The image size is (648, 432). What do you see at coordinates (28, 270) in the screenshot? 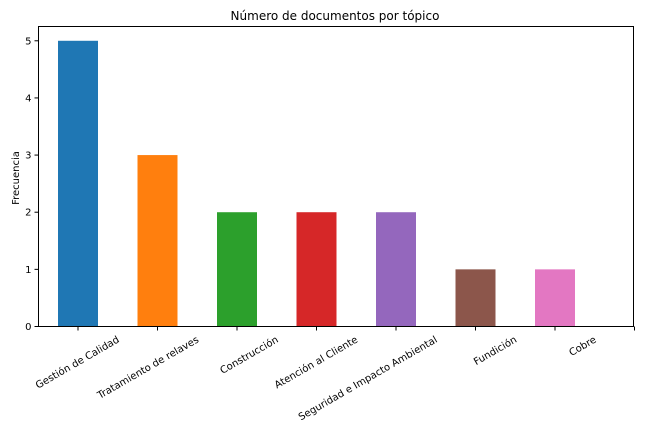
I see `y-tick-label: 1` at bounding box center [28, 270].